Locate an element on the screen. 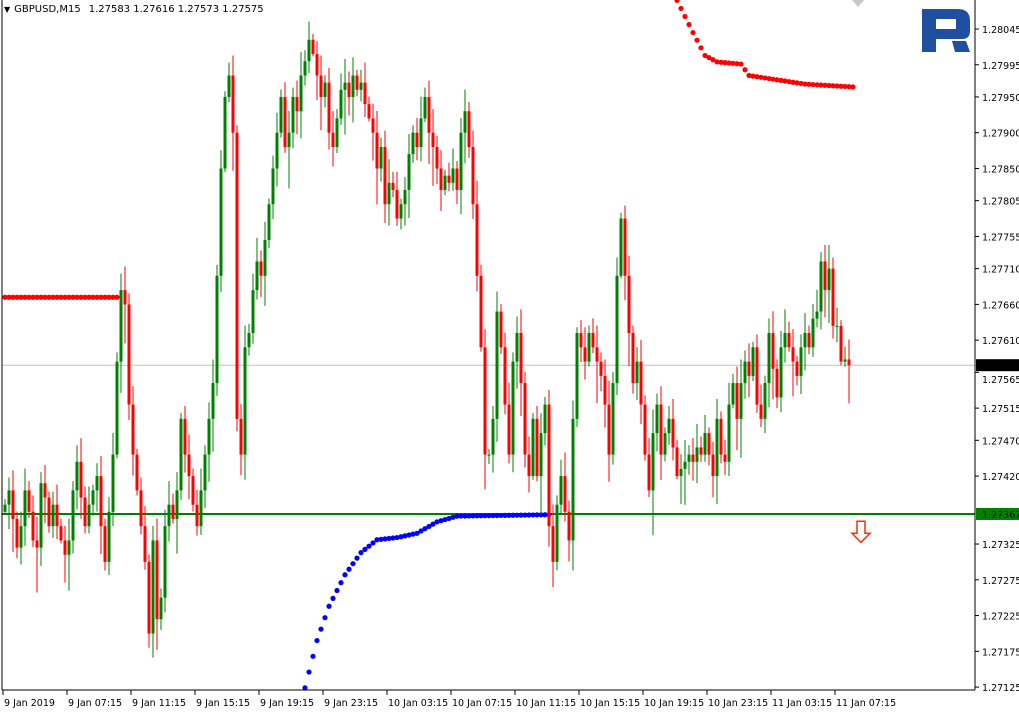  time-tick-label: 9 Jan 11:15 is located at coordinates (159, 703).